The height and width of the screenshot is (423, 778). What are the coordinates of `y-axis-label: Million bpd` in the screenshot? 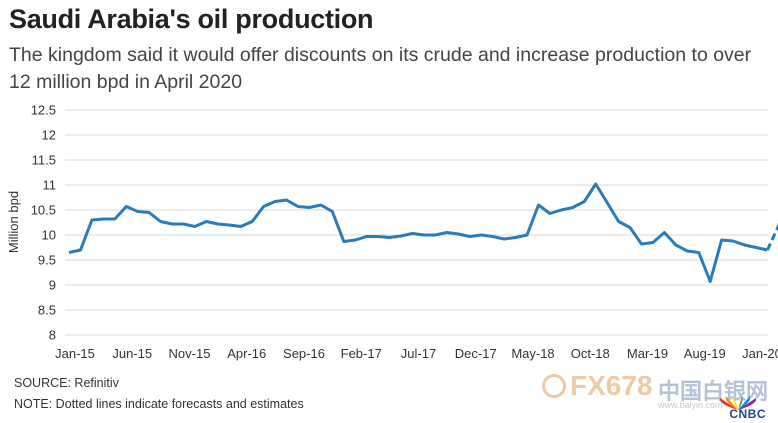 It's located at (13, 222).